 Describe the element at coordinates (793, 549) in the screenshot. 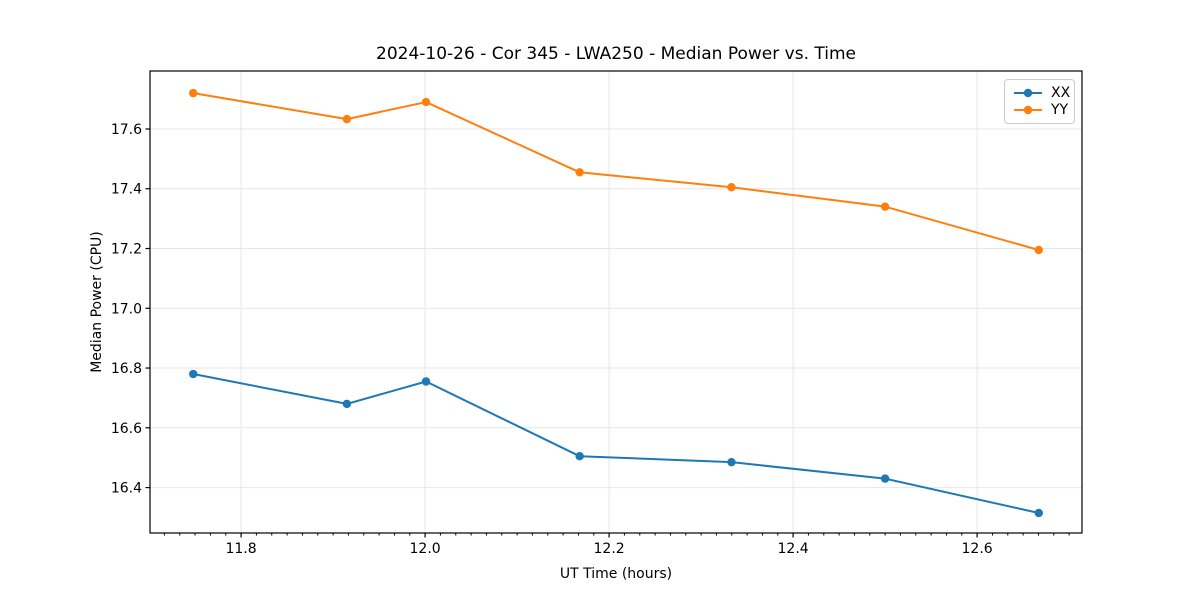

I see `x-tick-label: 12.4` at that location.